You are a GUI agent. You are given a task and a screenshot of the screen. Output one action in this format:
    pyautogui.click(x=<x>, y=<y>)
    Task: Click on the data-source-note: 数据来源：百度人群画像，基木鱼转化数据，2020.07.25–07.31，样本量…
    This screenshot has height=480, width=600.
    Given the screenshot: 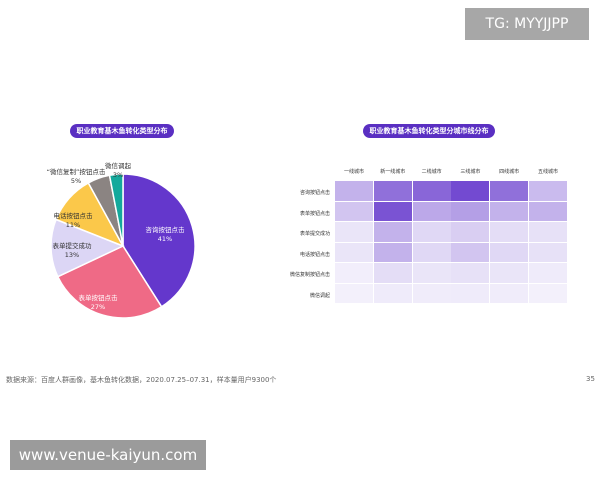 What is the action you would take?
    pyautogui.click(x=141, y=380)
    